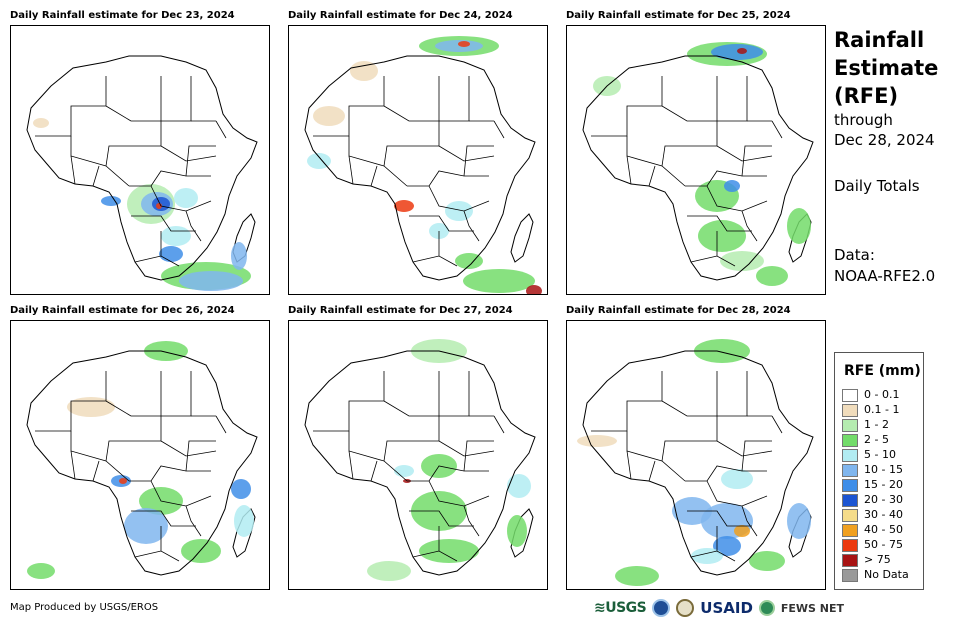 This screenshot has width=970, height=624. I want to click on rainfall-panel-dec-28: Daily Rainfall estimate for Dec 28, 2024, so click(696, 447).